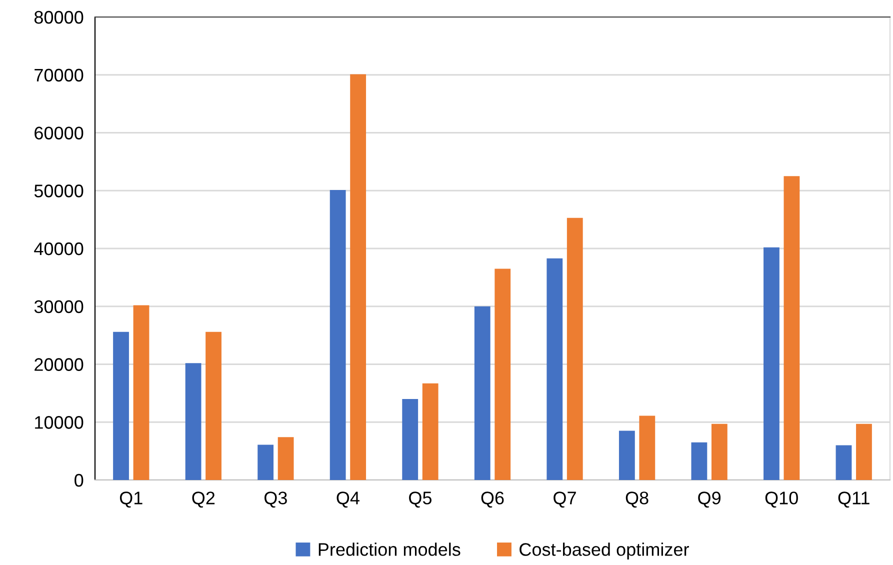  Describe the element at coordinates (604, 551) in the screenshot. I see `legend-label: Cost-based optimizer` at that location.